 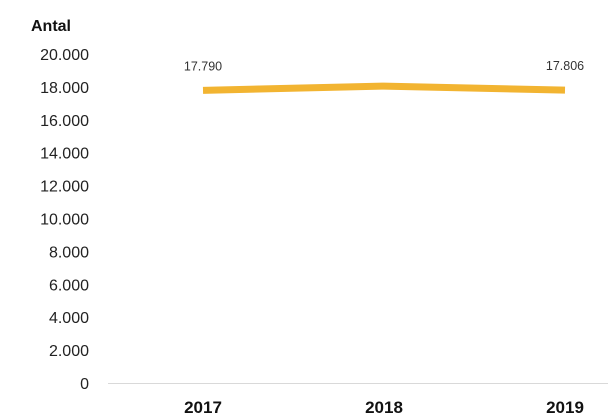 I want to click on y-tick-label: 10.000, so click(x=64, y=220).